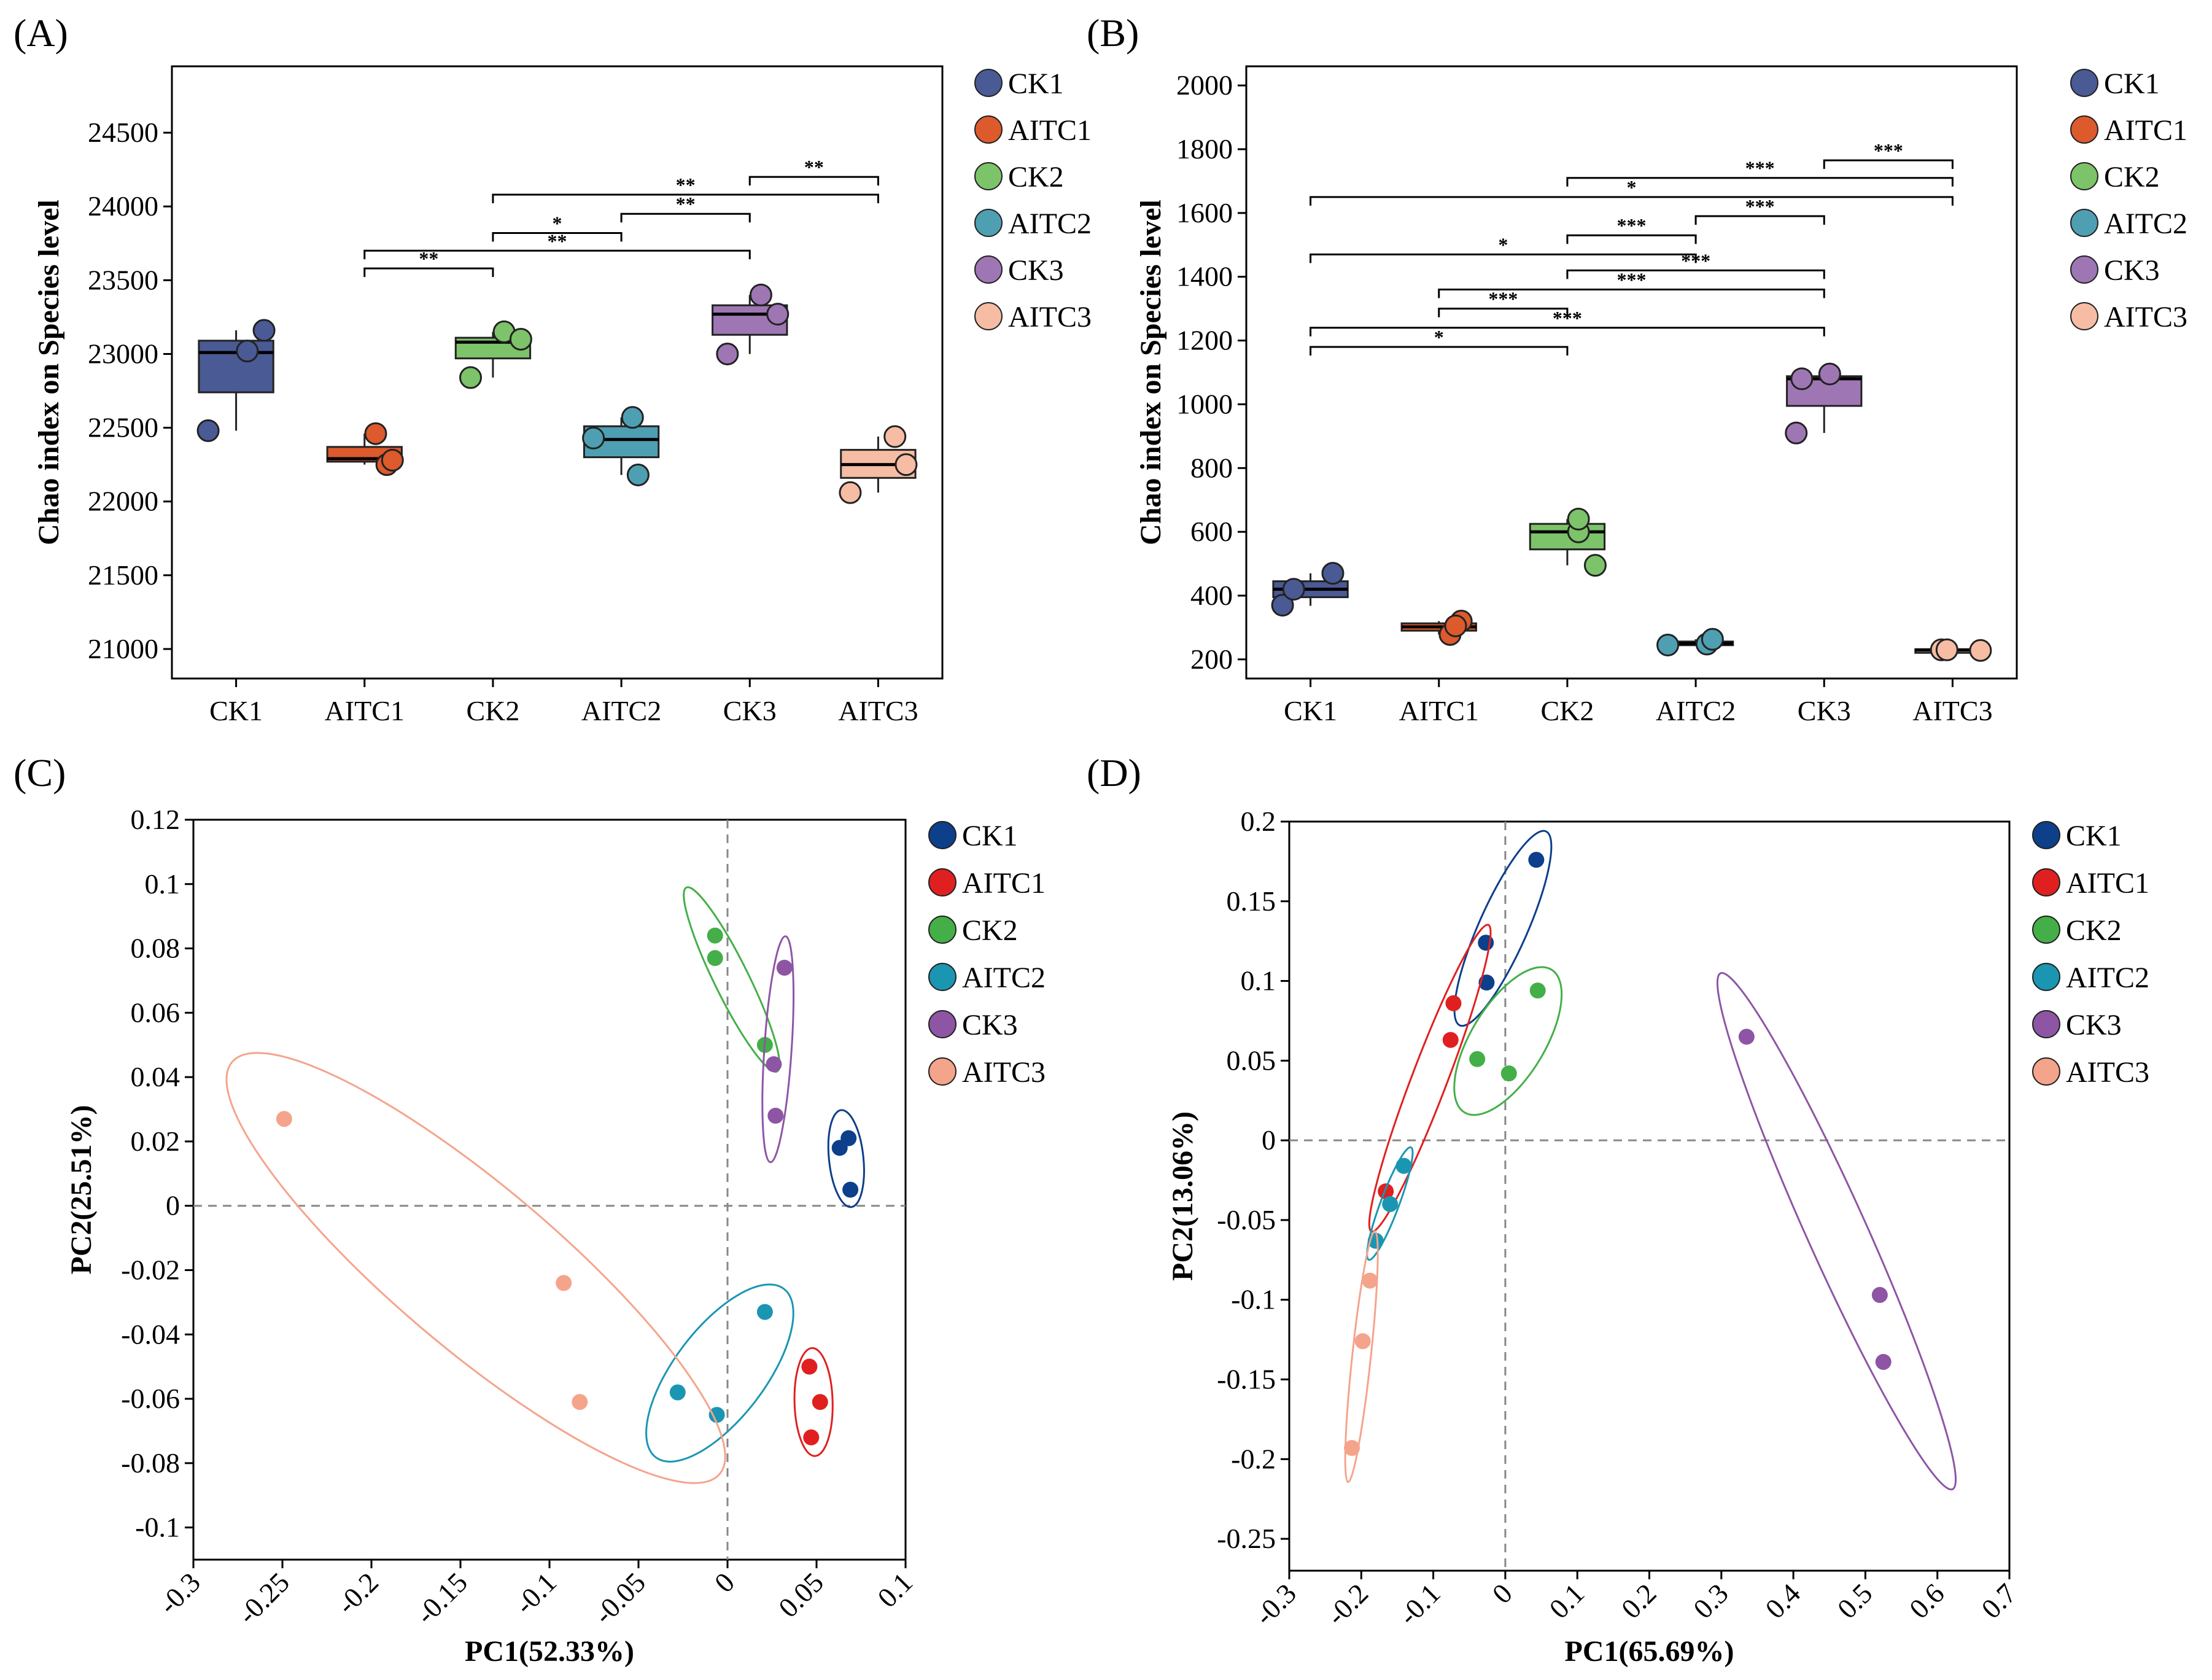 This screenshot has height=1680, width=2212. I want to click on y-tick-label: 800, so click(1211, 468).